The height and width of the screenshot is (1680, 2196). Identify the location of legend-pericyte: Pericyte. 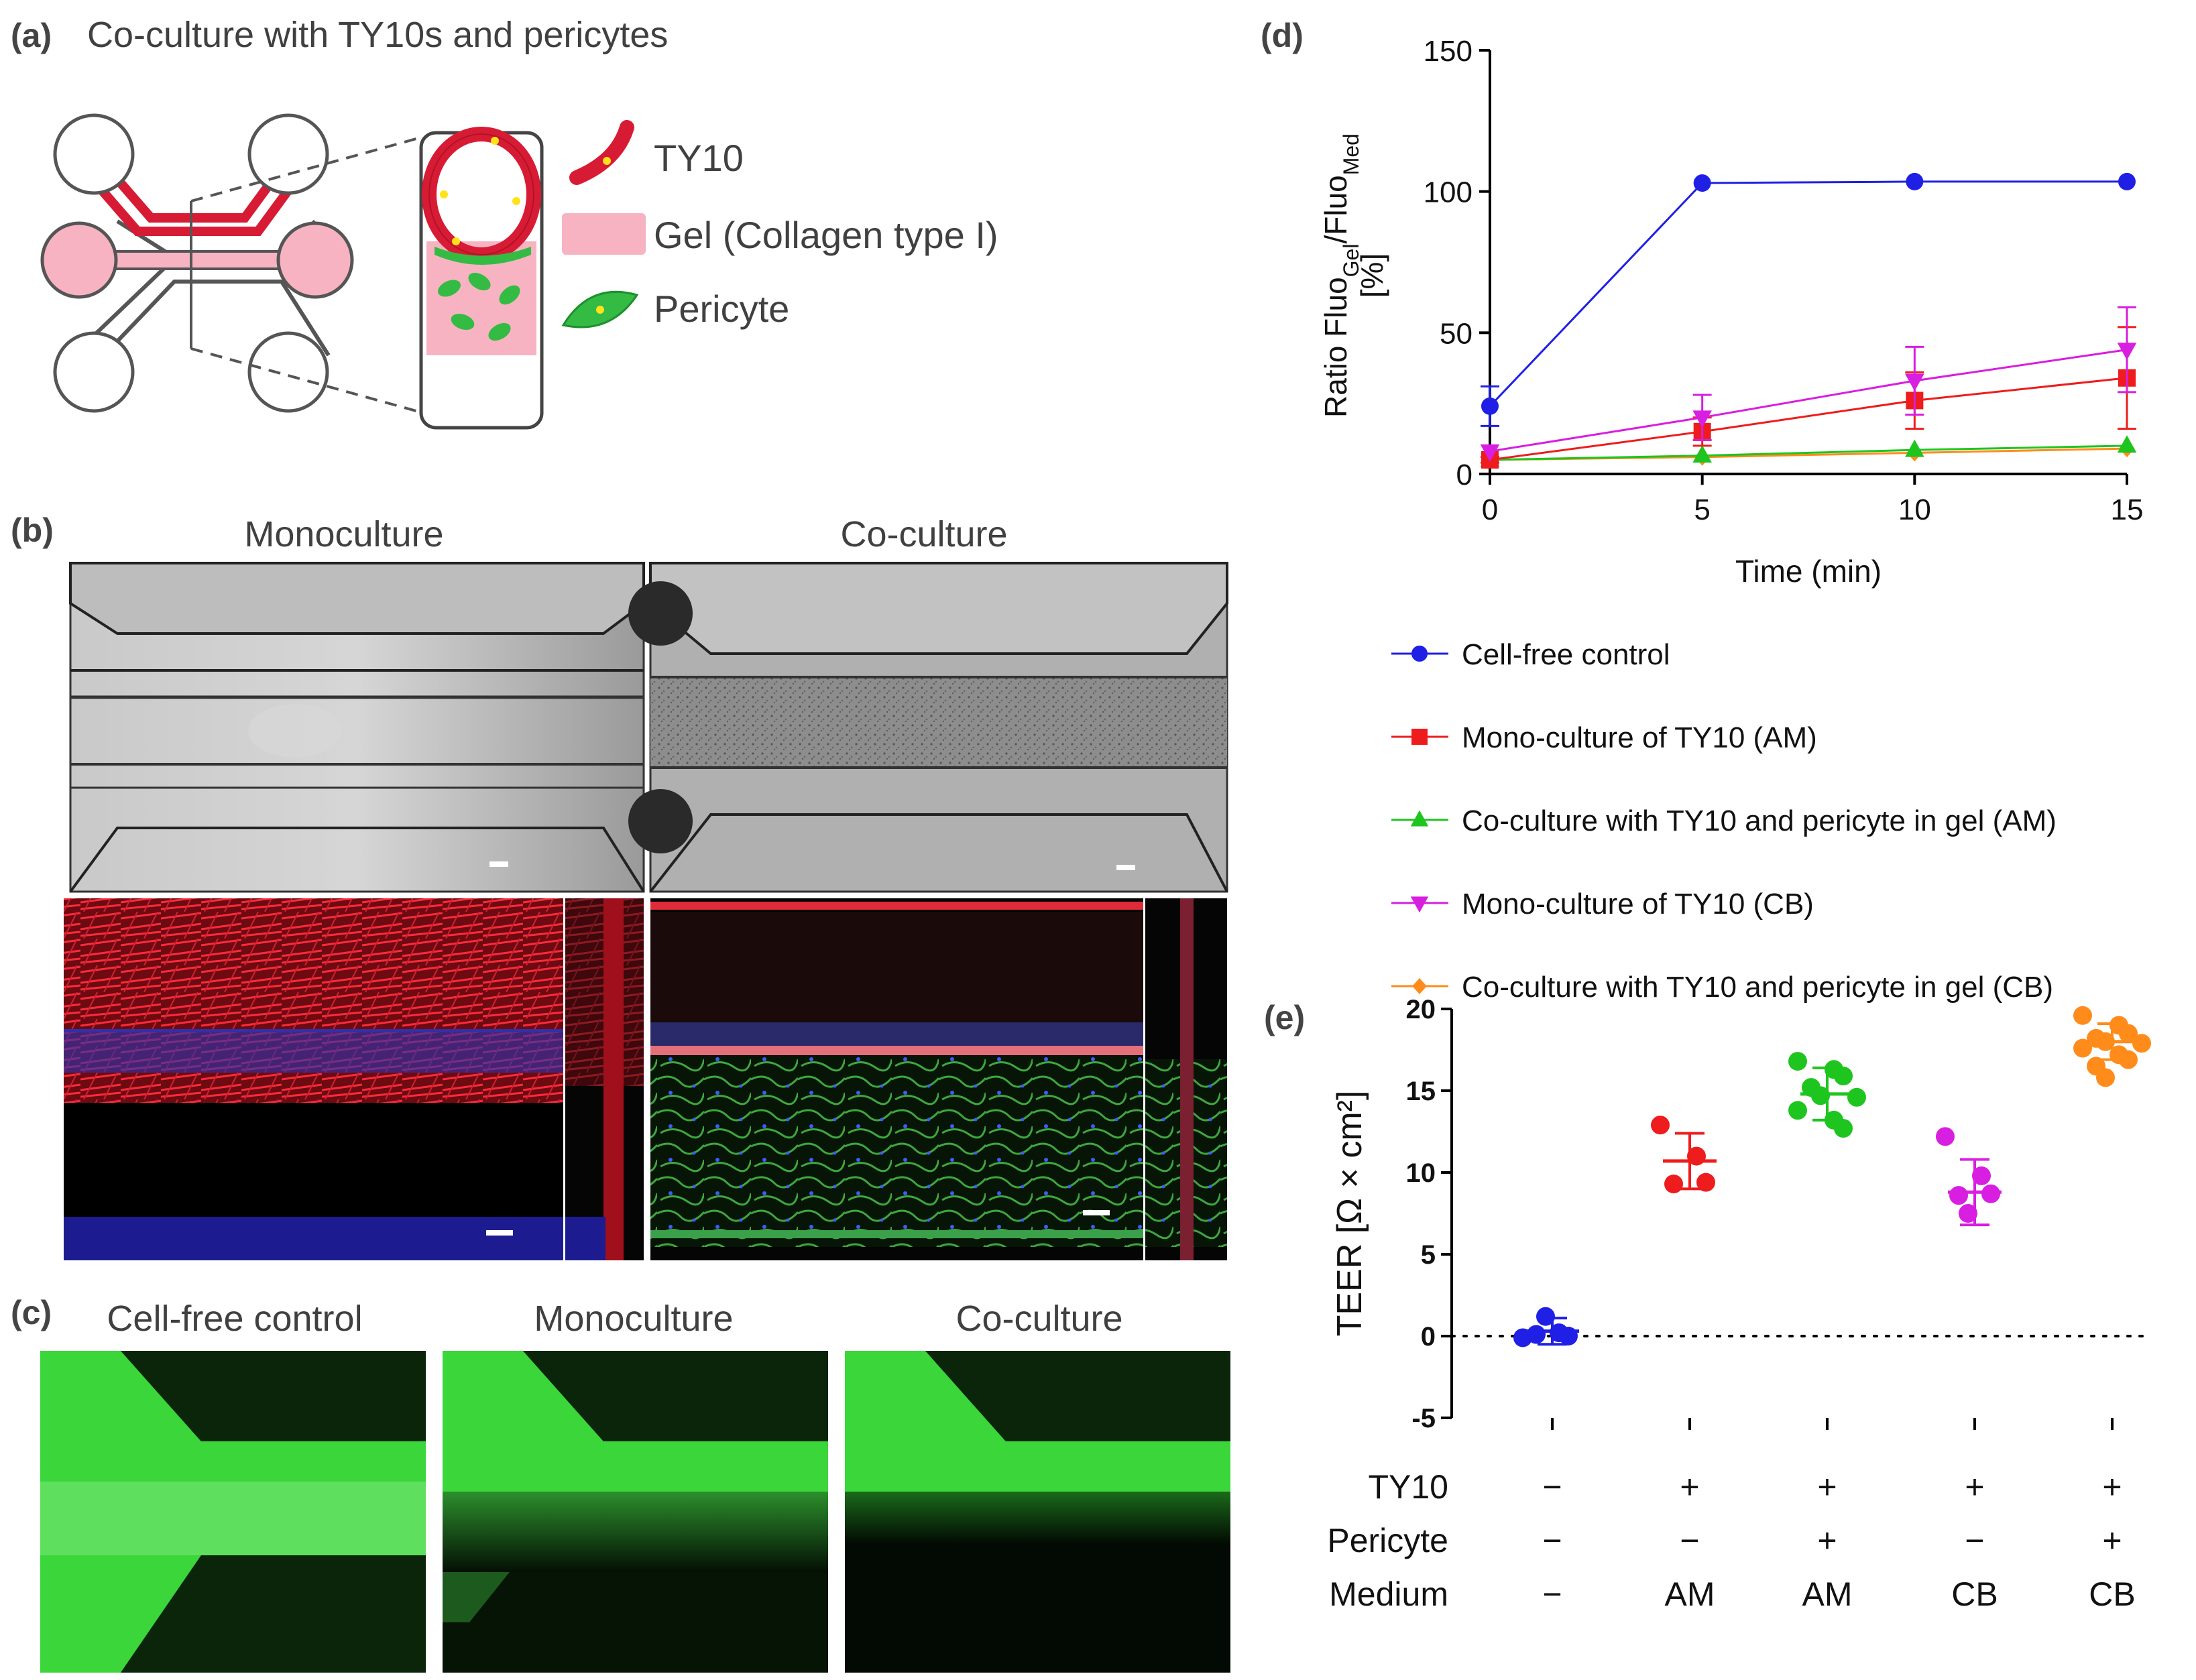
(721, 309).